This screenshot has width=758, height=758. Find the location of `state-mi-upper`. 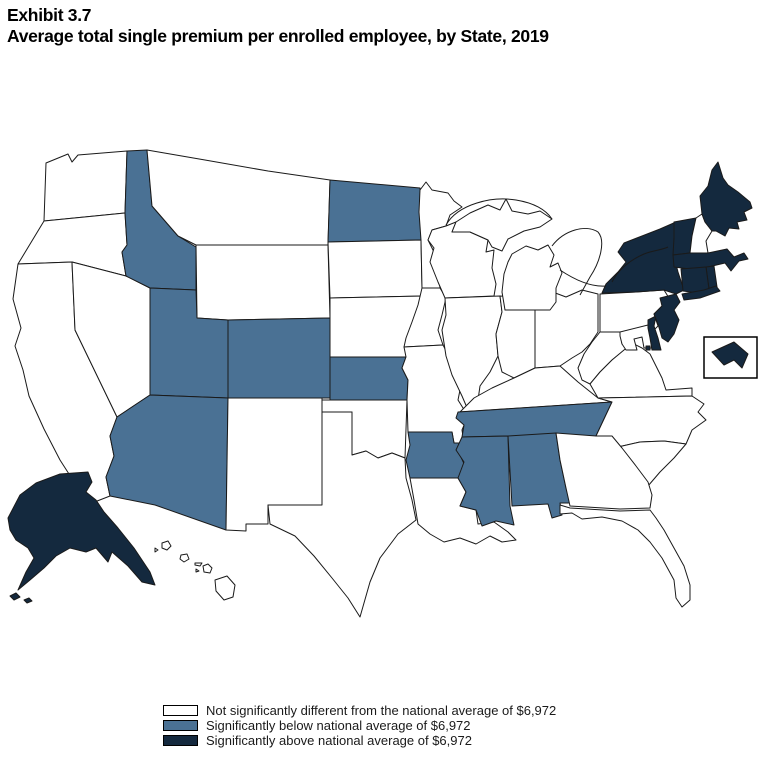

state-mi-upper is located at coordinates (502, 225).